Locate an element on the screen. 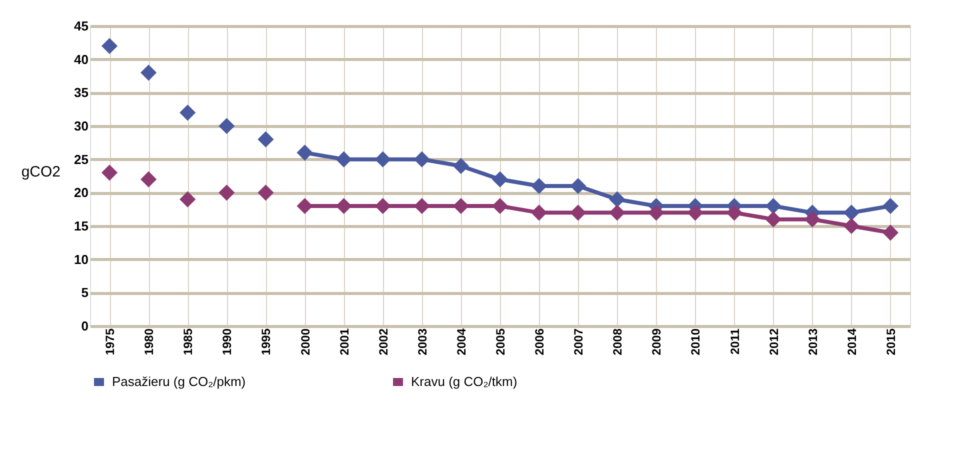 The image size is (971, 463). y-tick-label: 15 is located at coordinates (81, 226).